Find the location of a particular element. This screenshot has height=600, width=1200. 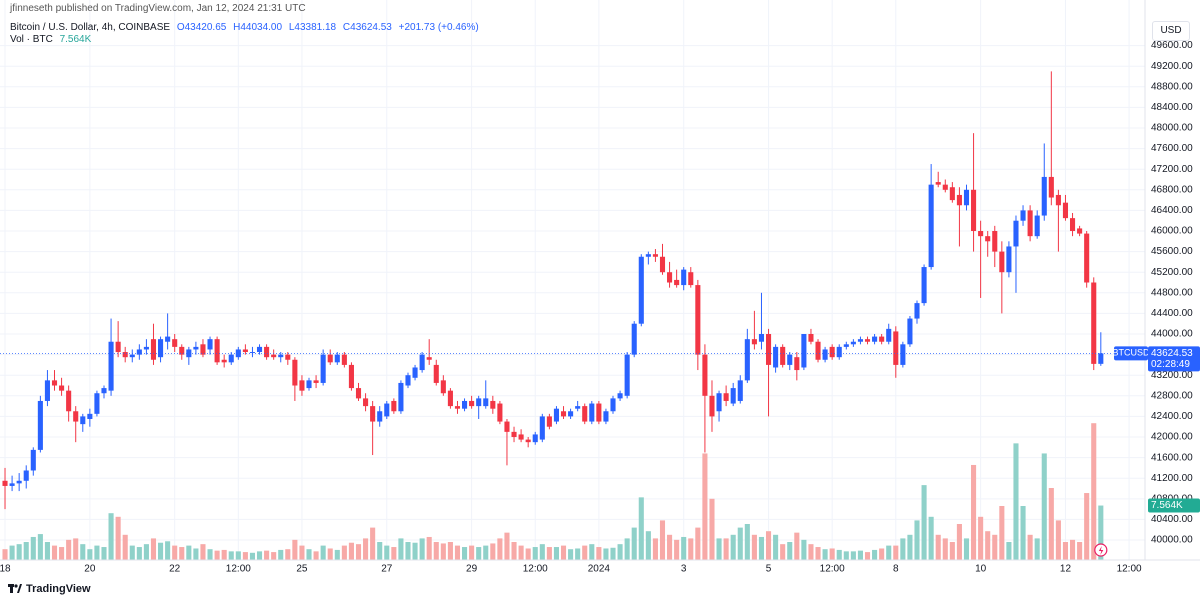

x-tick-label: 29 is located at coordinates (472, 569).